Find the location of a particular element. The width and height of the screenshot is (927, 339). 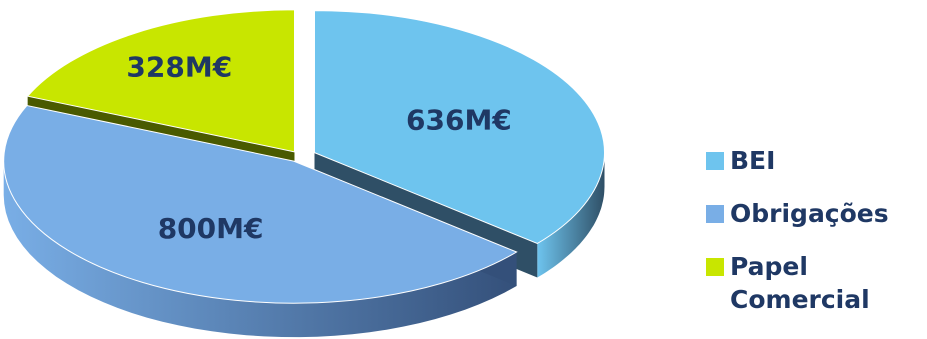

data-label-bei: 636M€ is located at coordinates (459, 120).